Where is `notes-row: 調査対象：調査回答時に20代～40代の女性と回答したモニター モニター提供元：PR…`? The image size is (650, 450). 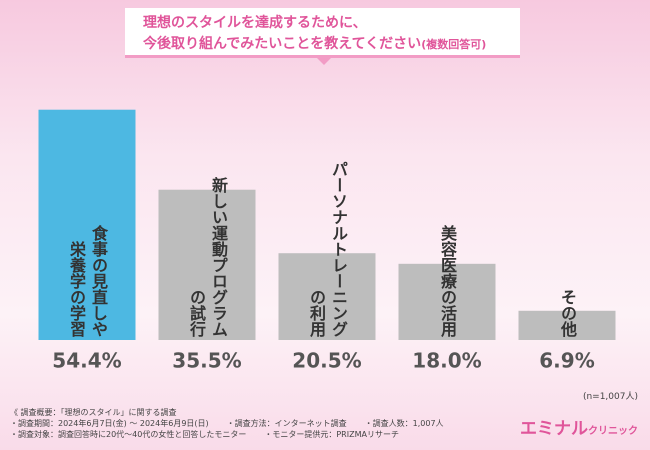 notes-row: 調査対象：調査回答時に20代～40代の女性と回答したモニター モニター提供元：PR… is located at coordinates (236, 434).